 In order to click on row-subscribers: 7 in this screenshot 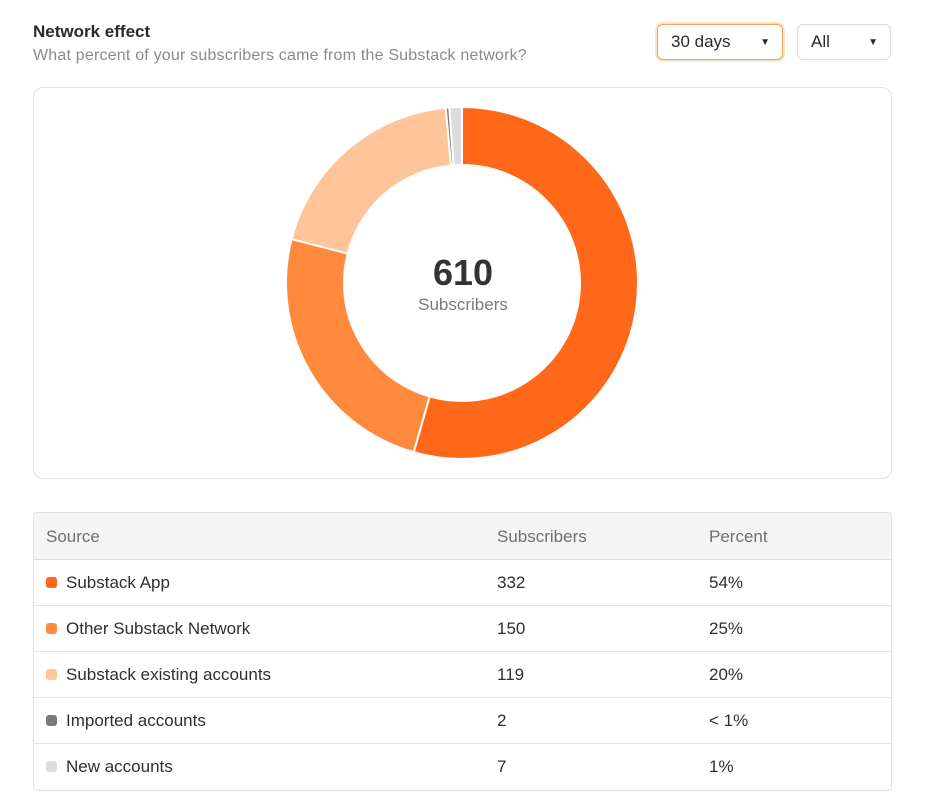, I will do `click(502, 766)`.